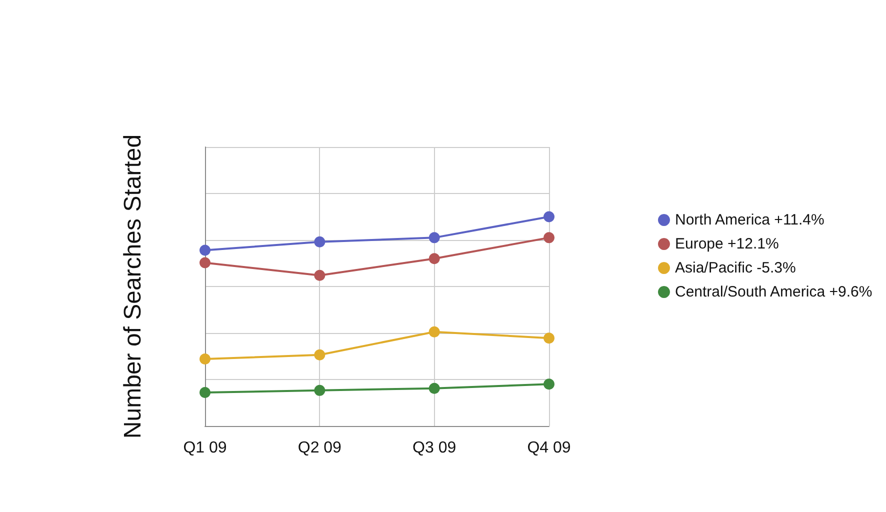  What do you see at coordinates (773, 292) in the screenshot?
I see `legend-label: Central/South America +9.6%` at bounding box center [773, 292].